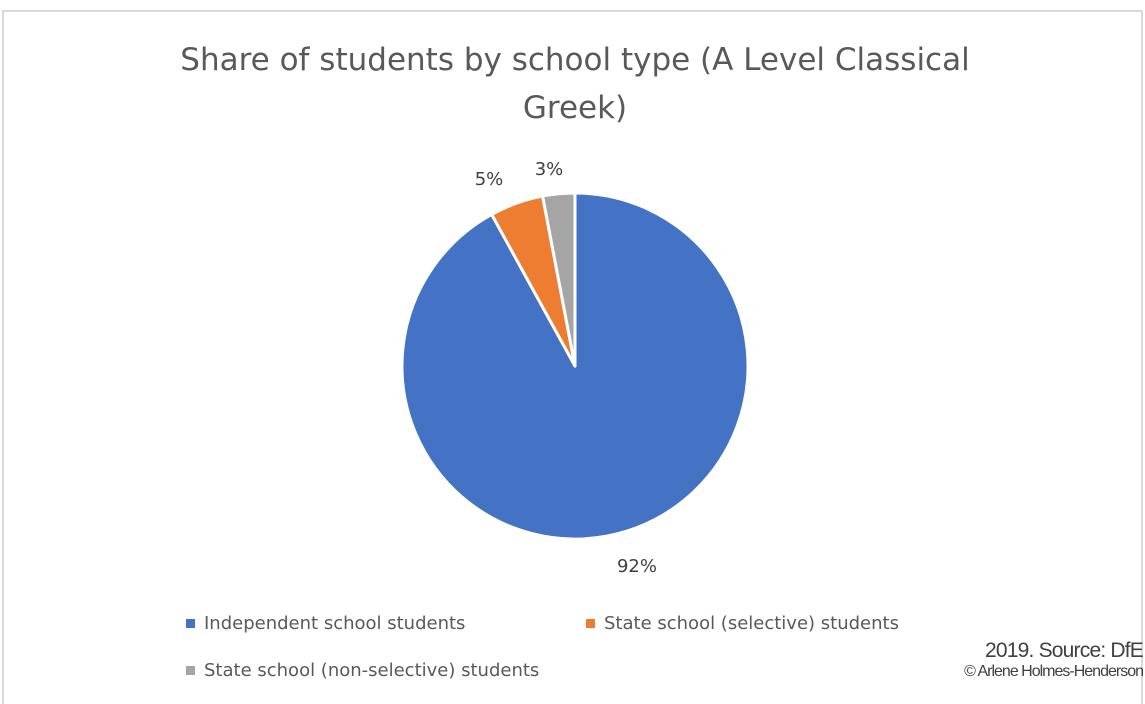 The width and height of the screenshot is (1145, 704). Describe the element at coordinates (1054, 671) in the screenshot. I see `copyright-text: © Arlene Holmes-Henderson` at that location.